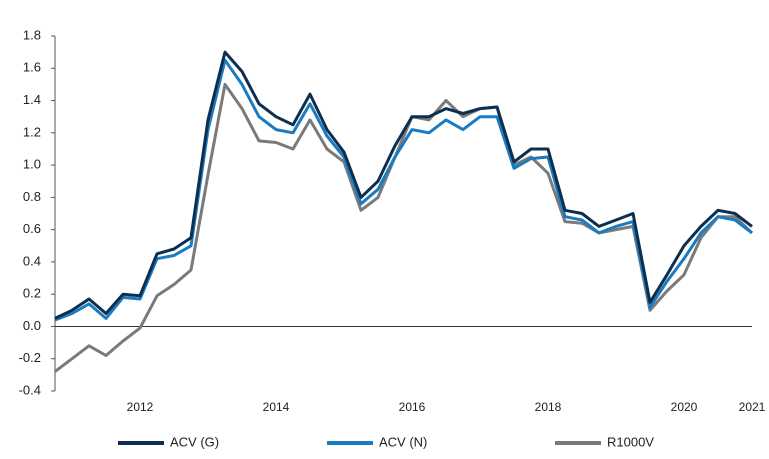 Image resolution: width=769 pixels, height=459 pixels. Describe the element at coordinates (30, 357) in the screenshot. I see `y-tick-label: -0.2` at that location.